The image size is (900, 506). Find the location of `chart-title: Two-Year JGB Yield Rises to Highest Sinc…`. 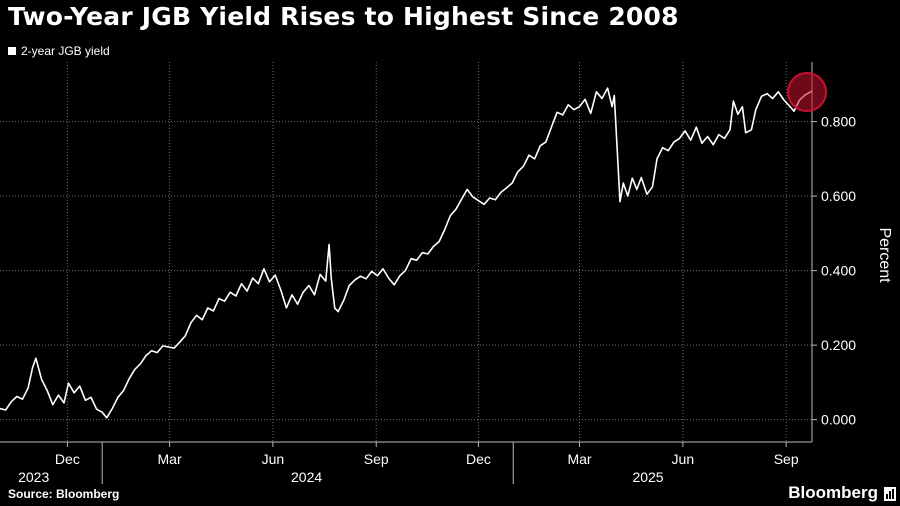

chart-title: Two-Year JGB Yield Rises to Highest Sinc… is located at coordinates (343, 16).